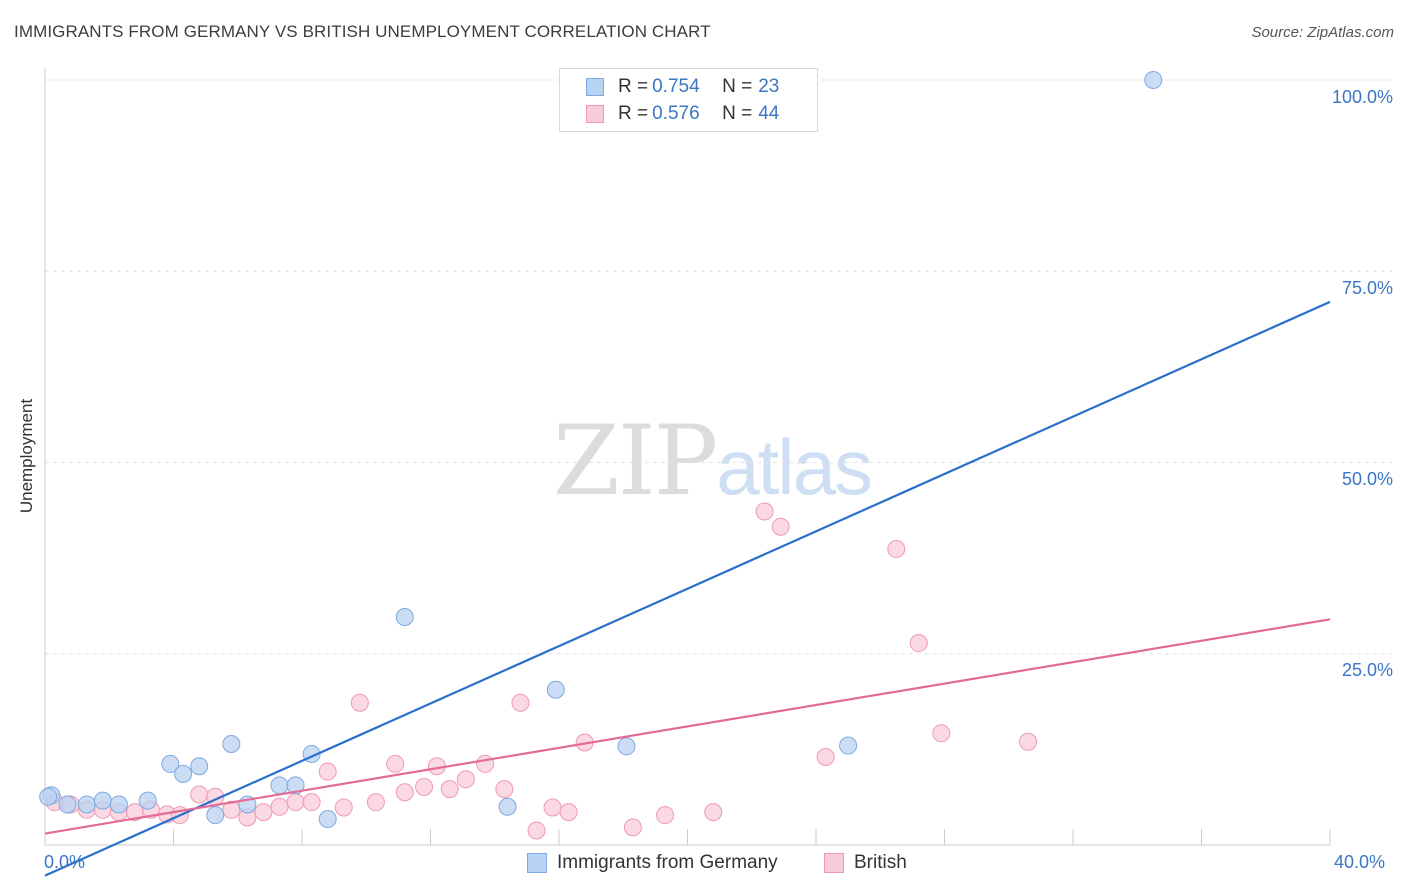 This screenshot has width=1406, height=892. I want to click on legend-row-germany: R = 0.754 N = 23, so click(682, 87).